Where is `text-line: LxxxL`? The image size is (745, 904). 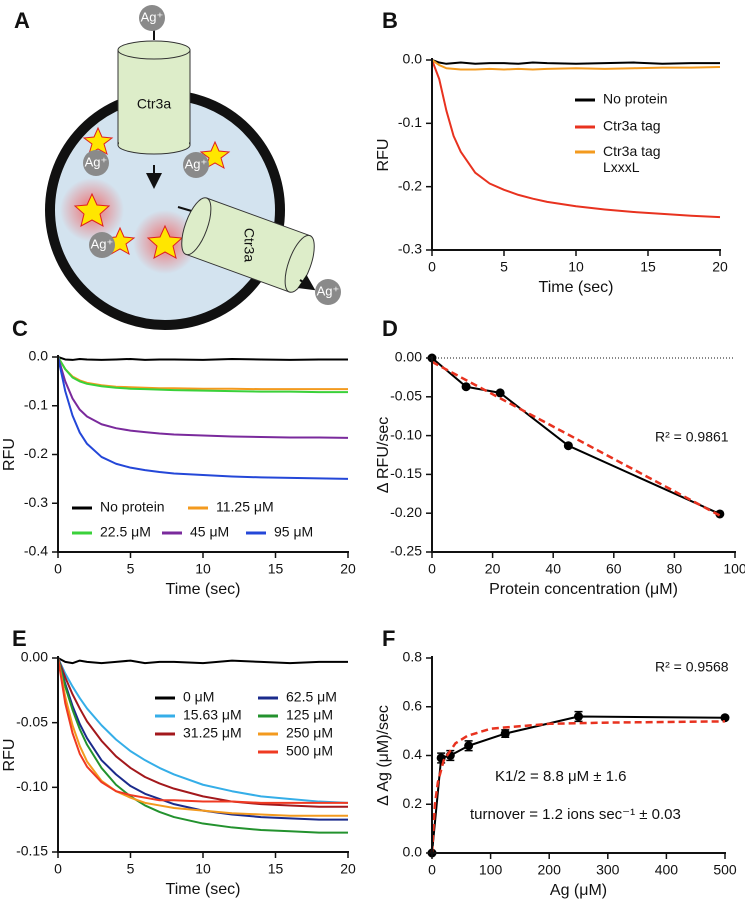 text-line: LxxxL is located at coordinates (621, 167).